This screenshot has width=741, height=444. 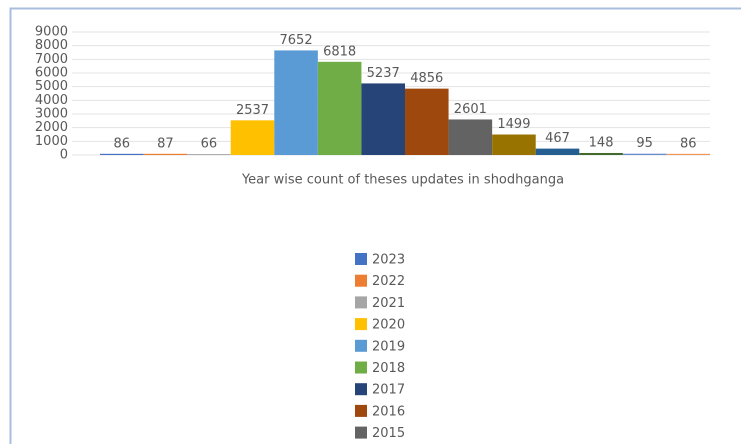 What do you see at coordinates (51, 73) in the screenshot?
I see `y-tick-label: 6000` at bounding box center [51, 73].